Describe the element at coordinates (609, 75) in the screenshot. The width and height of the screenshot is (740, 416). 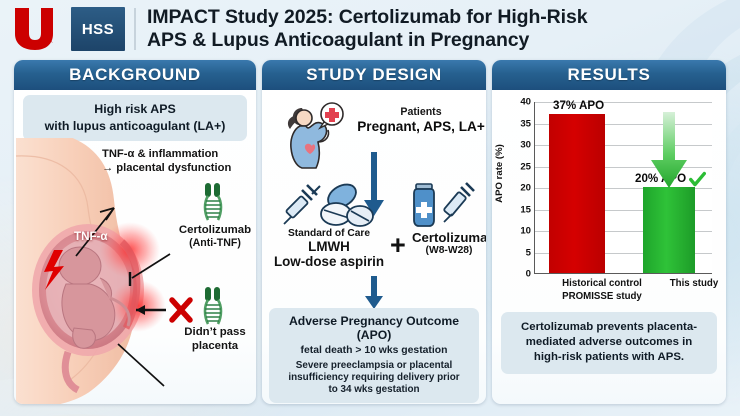
I see `panel-results-heading: RESULTS` at that location.